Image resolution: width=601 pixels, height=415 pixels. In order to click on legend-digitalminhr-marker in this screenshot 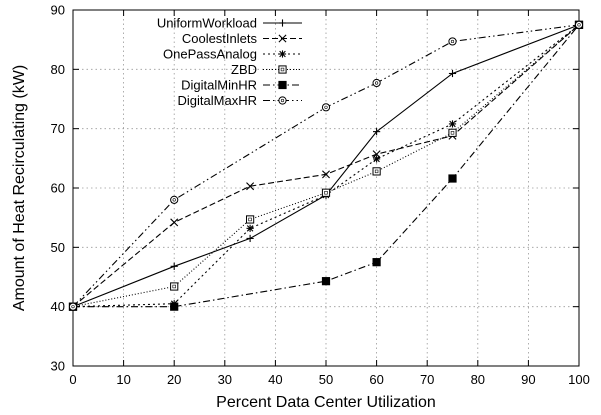, I will do `click(282, 85)`.